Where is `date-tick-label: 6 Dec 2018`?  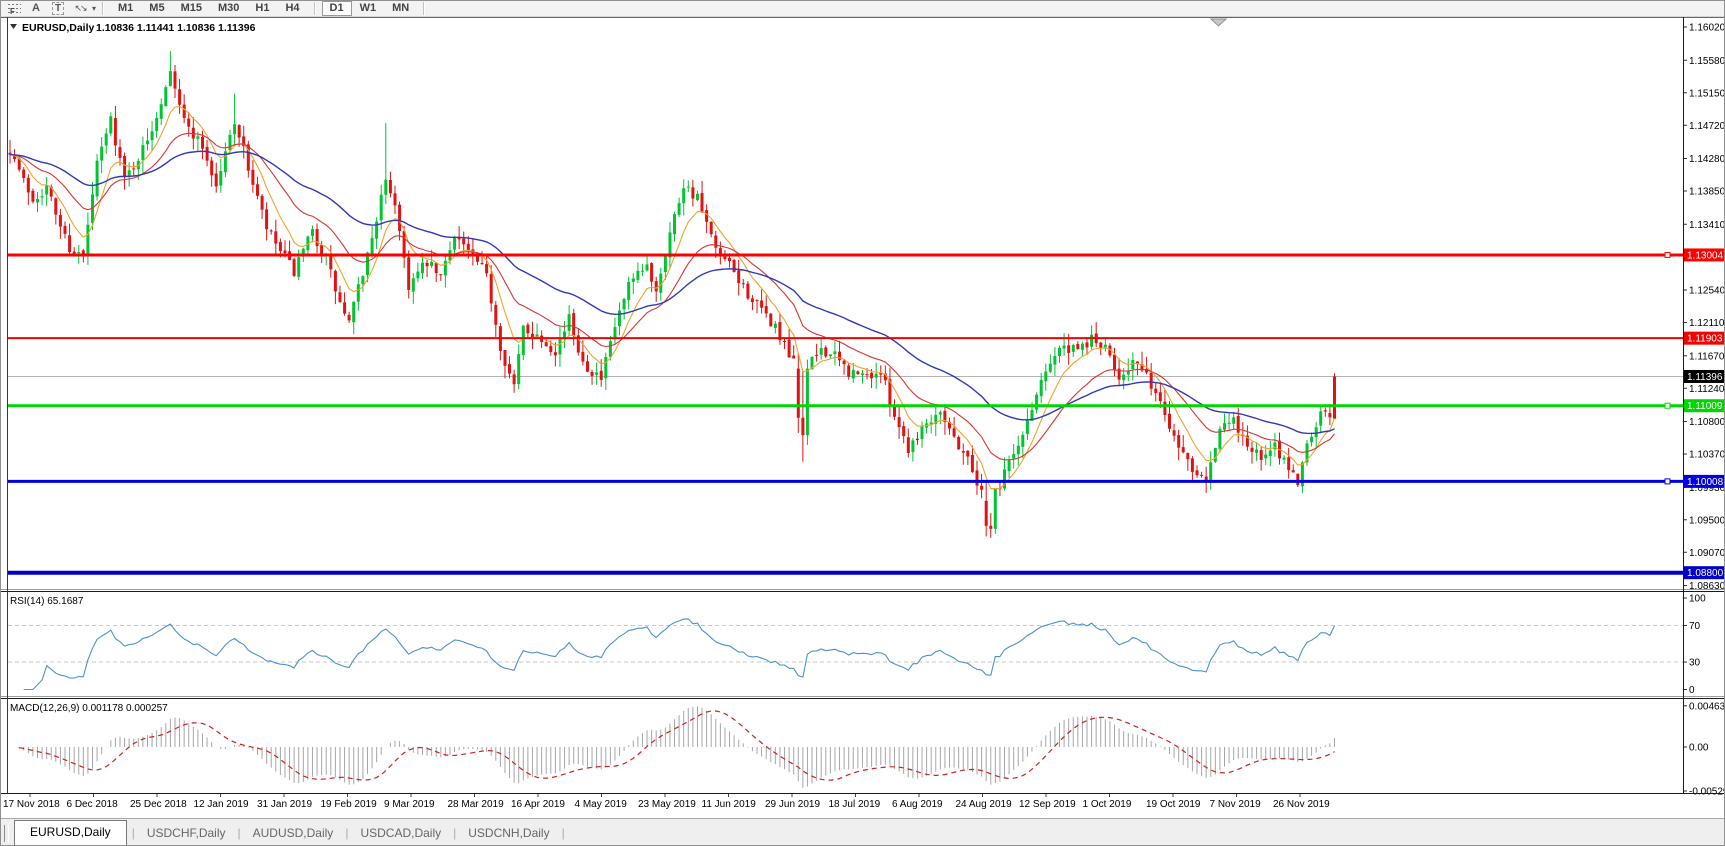
date-tick-label: 6 Dec 2018 is located at coordinates (93, 804).